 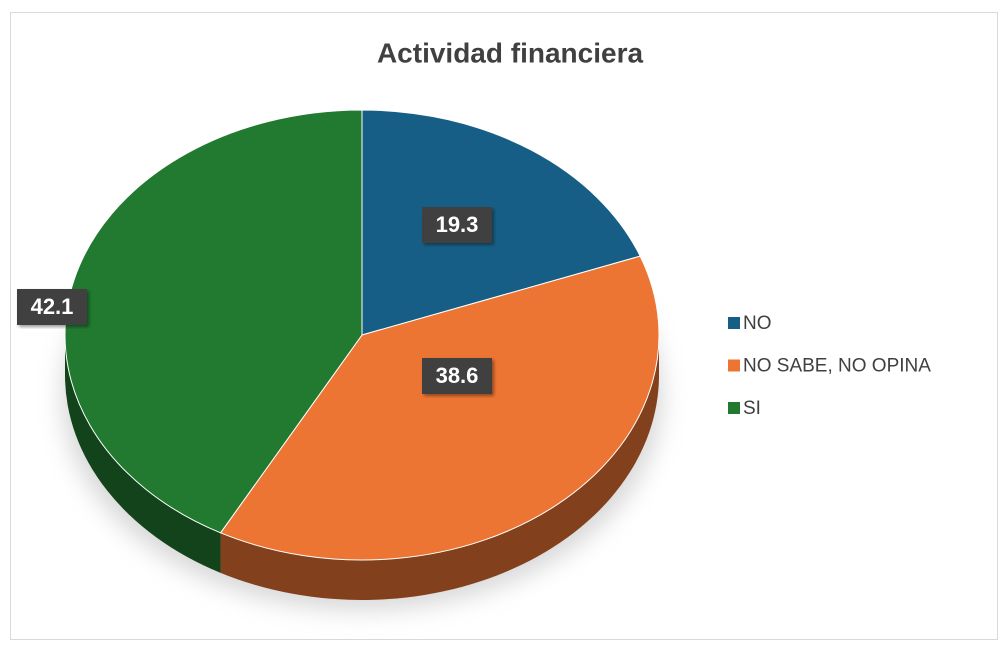 What do you see at coordinates (837, 366) in the screenshot?
I see `legend-label: NO SABE, NO OPINA` at bounding box center [837, 366].